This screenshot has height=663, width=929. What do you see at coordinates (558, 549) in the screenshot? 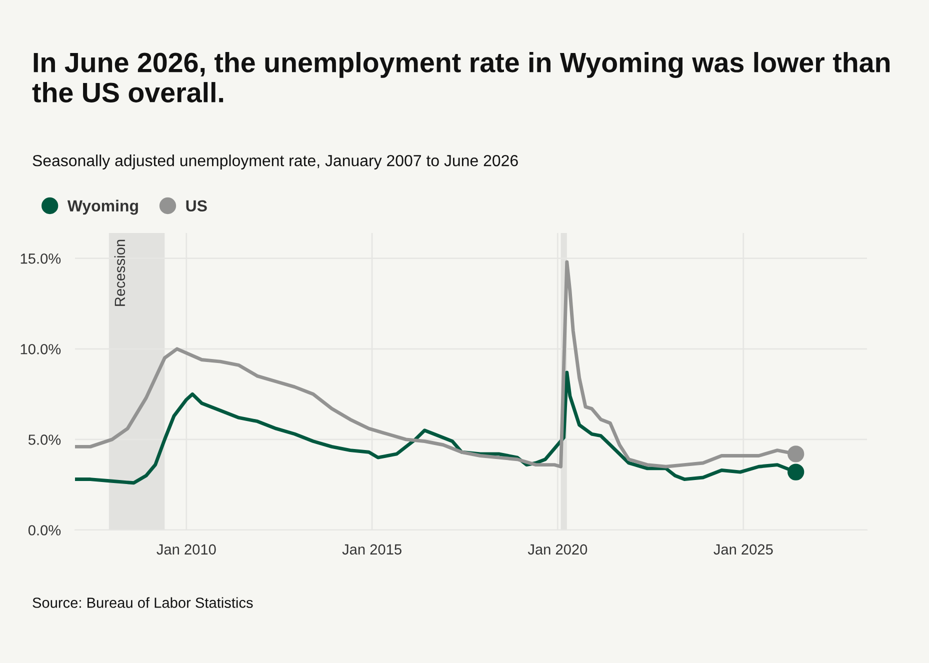
I see `x-tick-label: Jan 2020` at bounding box center [558, 549].